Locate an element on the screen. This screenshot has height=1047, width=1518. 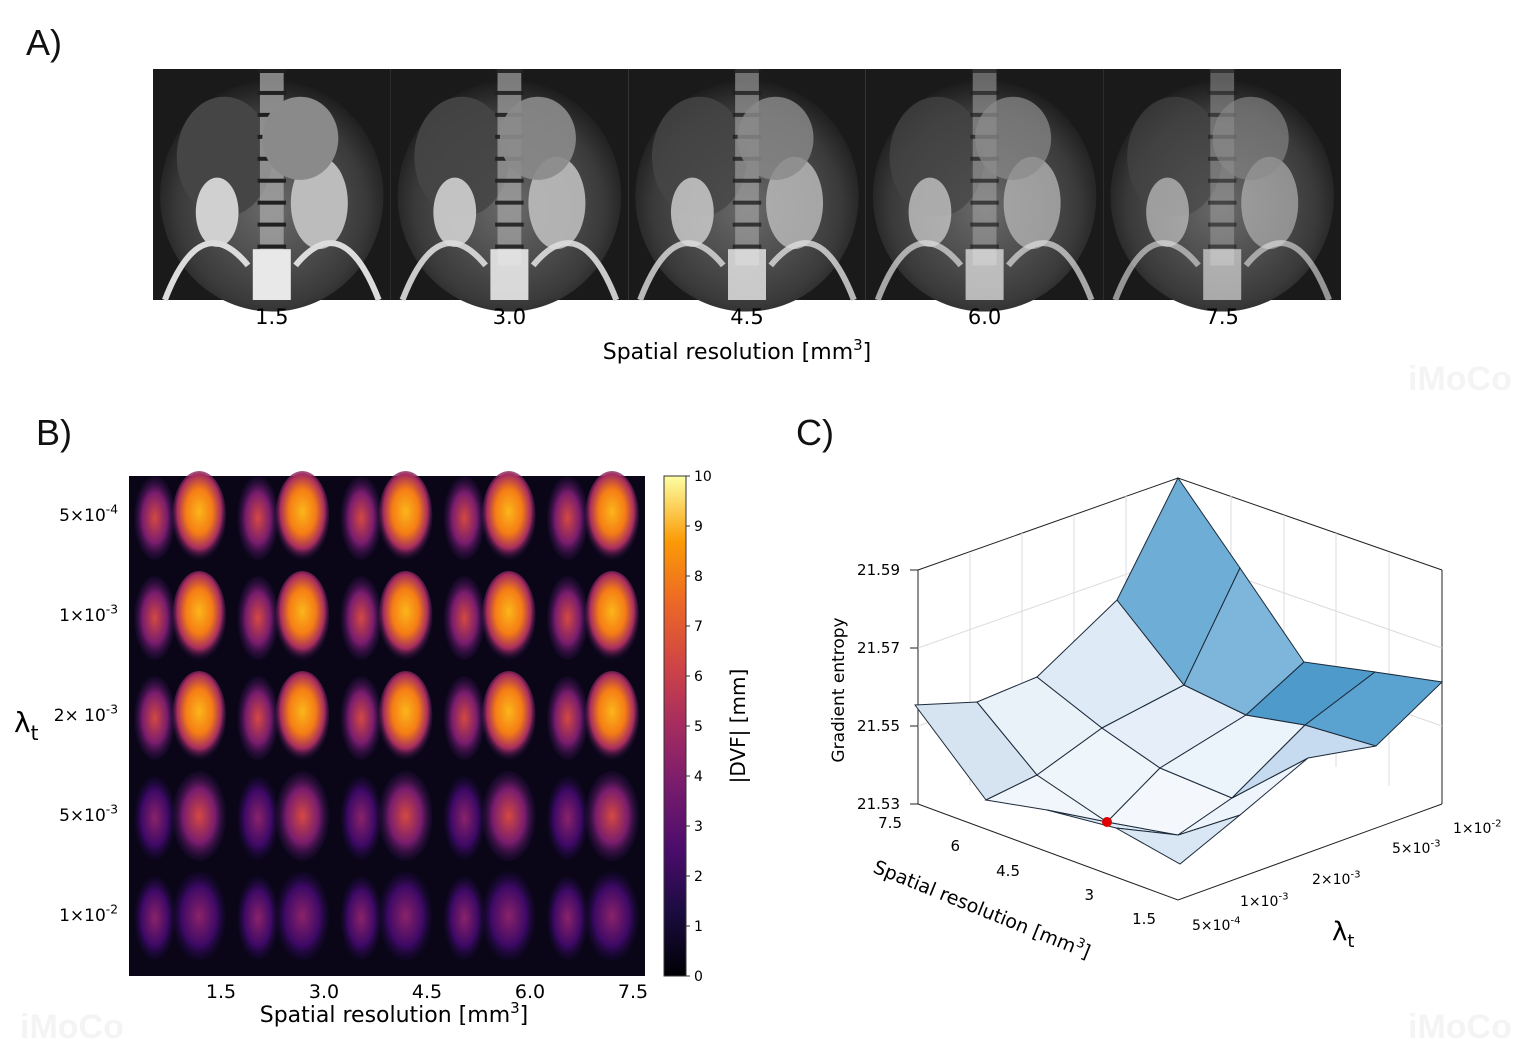
lambda-tick-label: 5×10⁻³ is located at coordinates (1416, 848).